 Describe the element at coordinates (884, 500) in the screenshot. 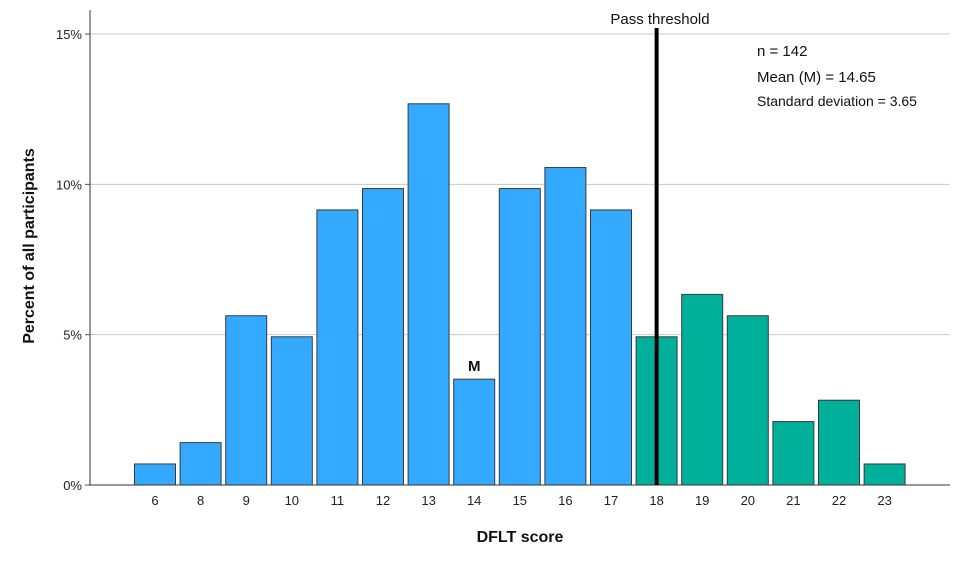

I see `x-tick-label: 23` at that location.